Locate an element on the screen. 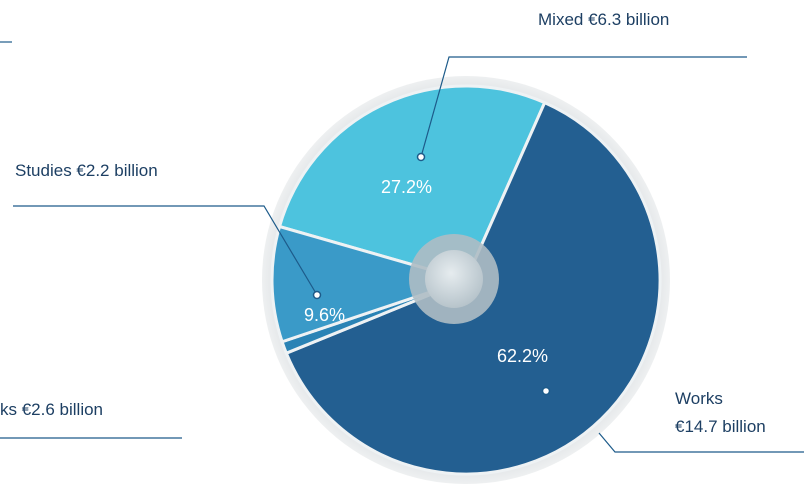 Image resolution: width=804 pixels, height=496 pixels. pie-slice-mixed is located at coordinates (412, 183).